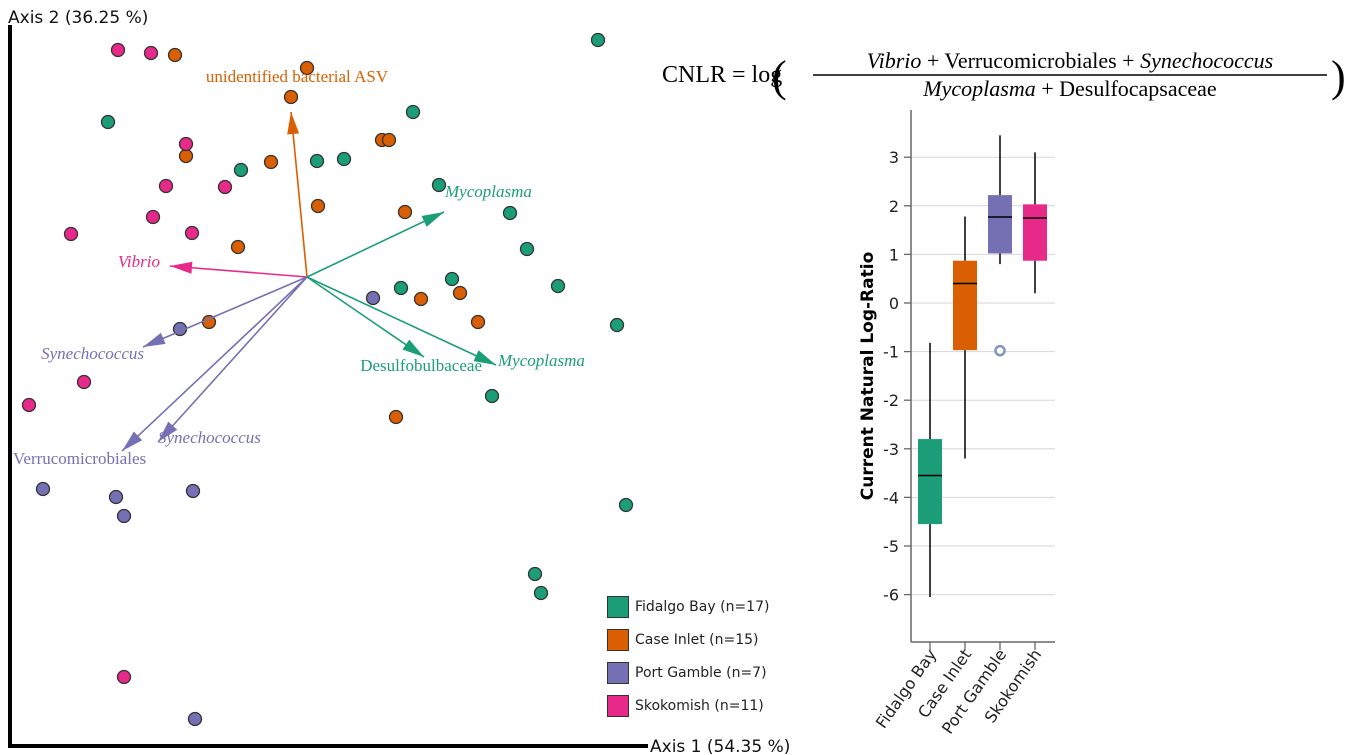 This screenshot has width=1361, height=755. What do you see at coordinates (722, 75) in the screenshot?
I see `formula-lhs: CNLR = log` at bounding box center [722, 75].